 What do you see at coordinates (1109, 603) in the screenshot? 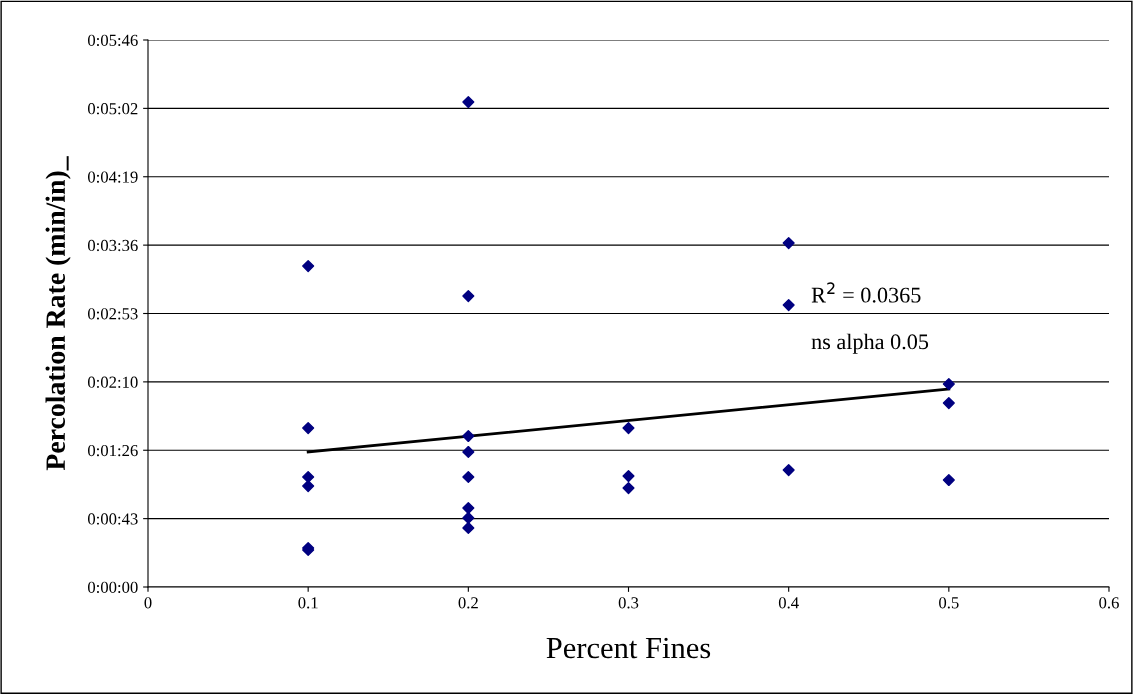
I see `x-tick-label: 0.6` at bounding box center [1109, 603].